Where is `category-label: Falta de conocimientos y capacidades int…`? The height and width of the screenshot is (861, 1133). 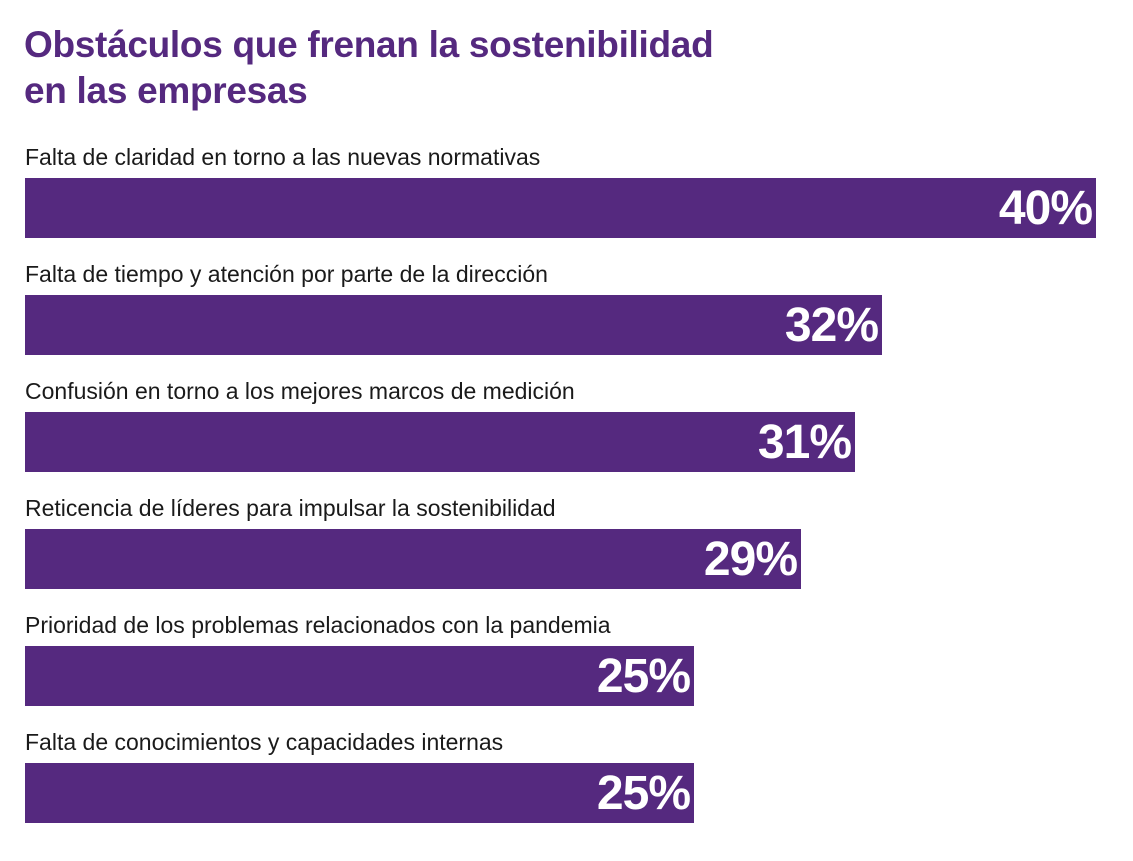
category-label: Falta de conocimientos y capacidades int… is located at coordinates (264, 742).